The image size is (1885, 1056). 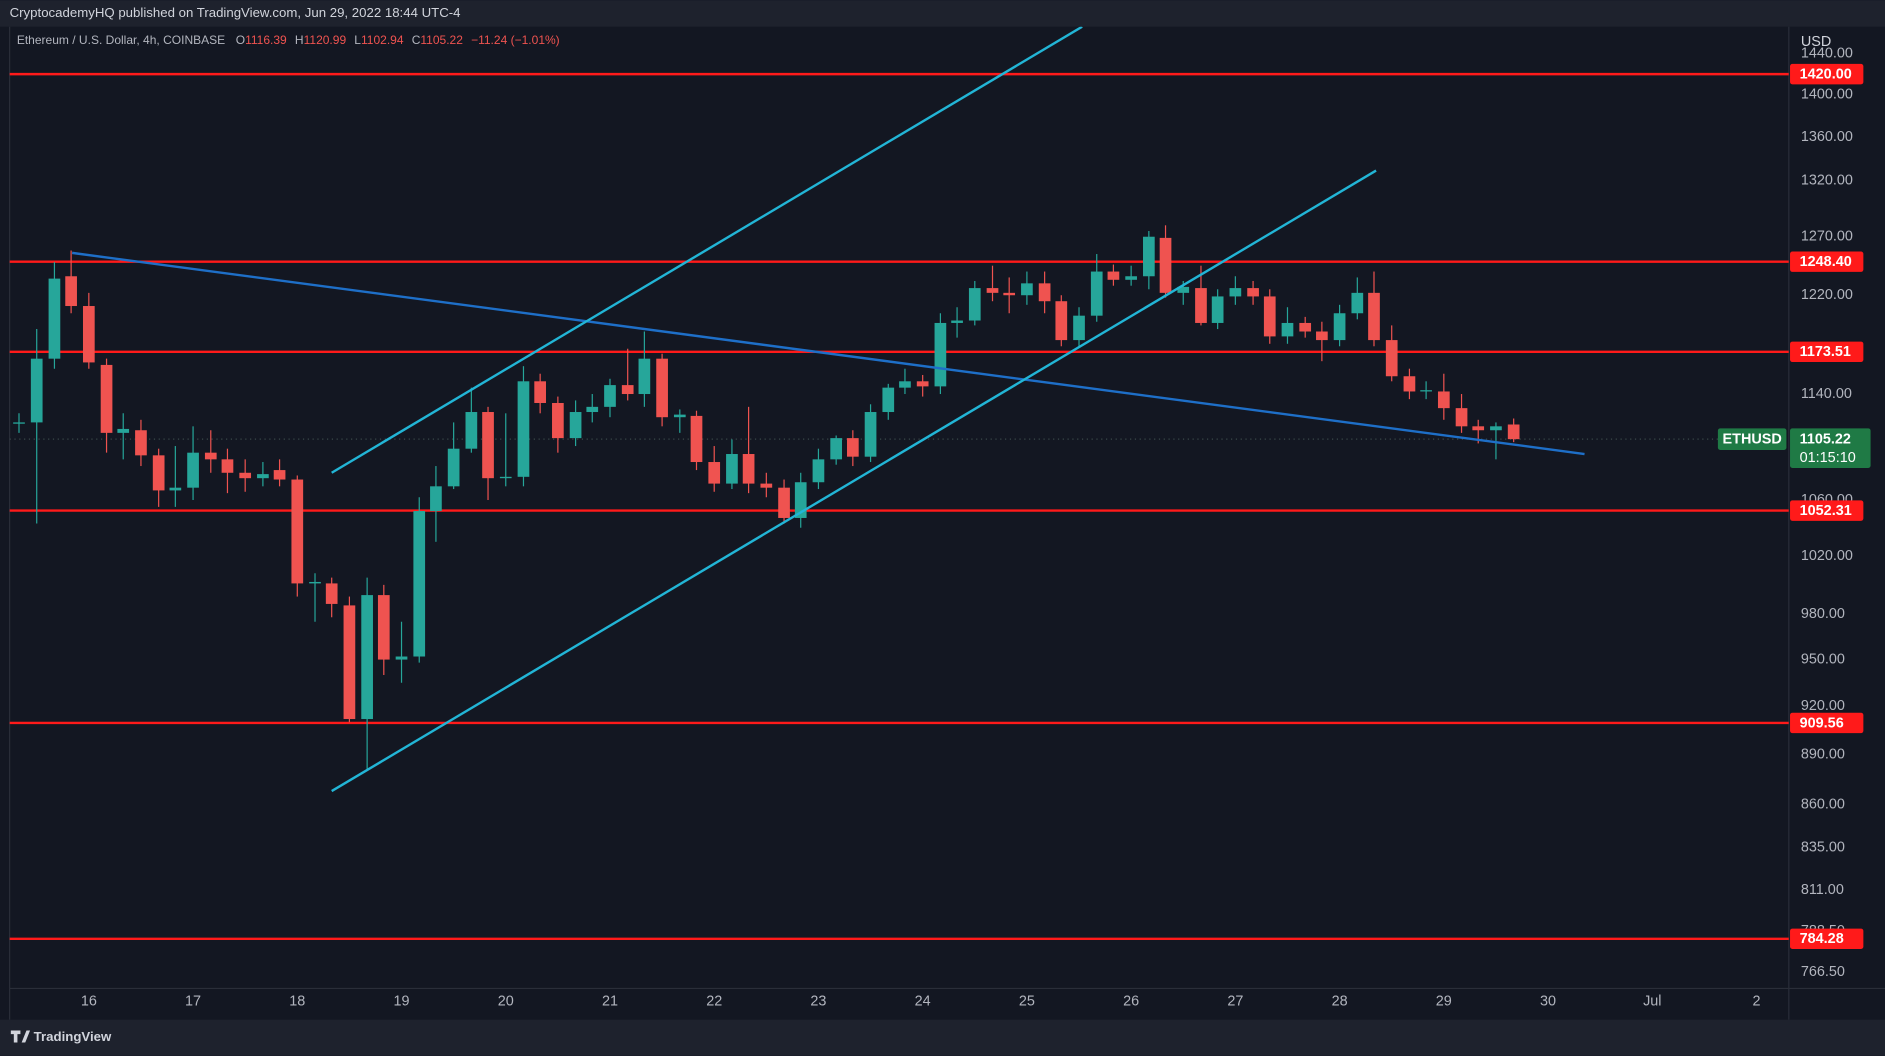 I want to click on symbol-label-box, so click(x=1752, y=439).